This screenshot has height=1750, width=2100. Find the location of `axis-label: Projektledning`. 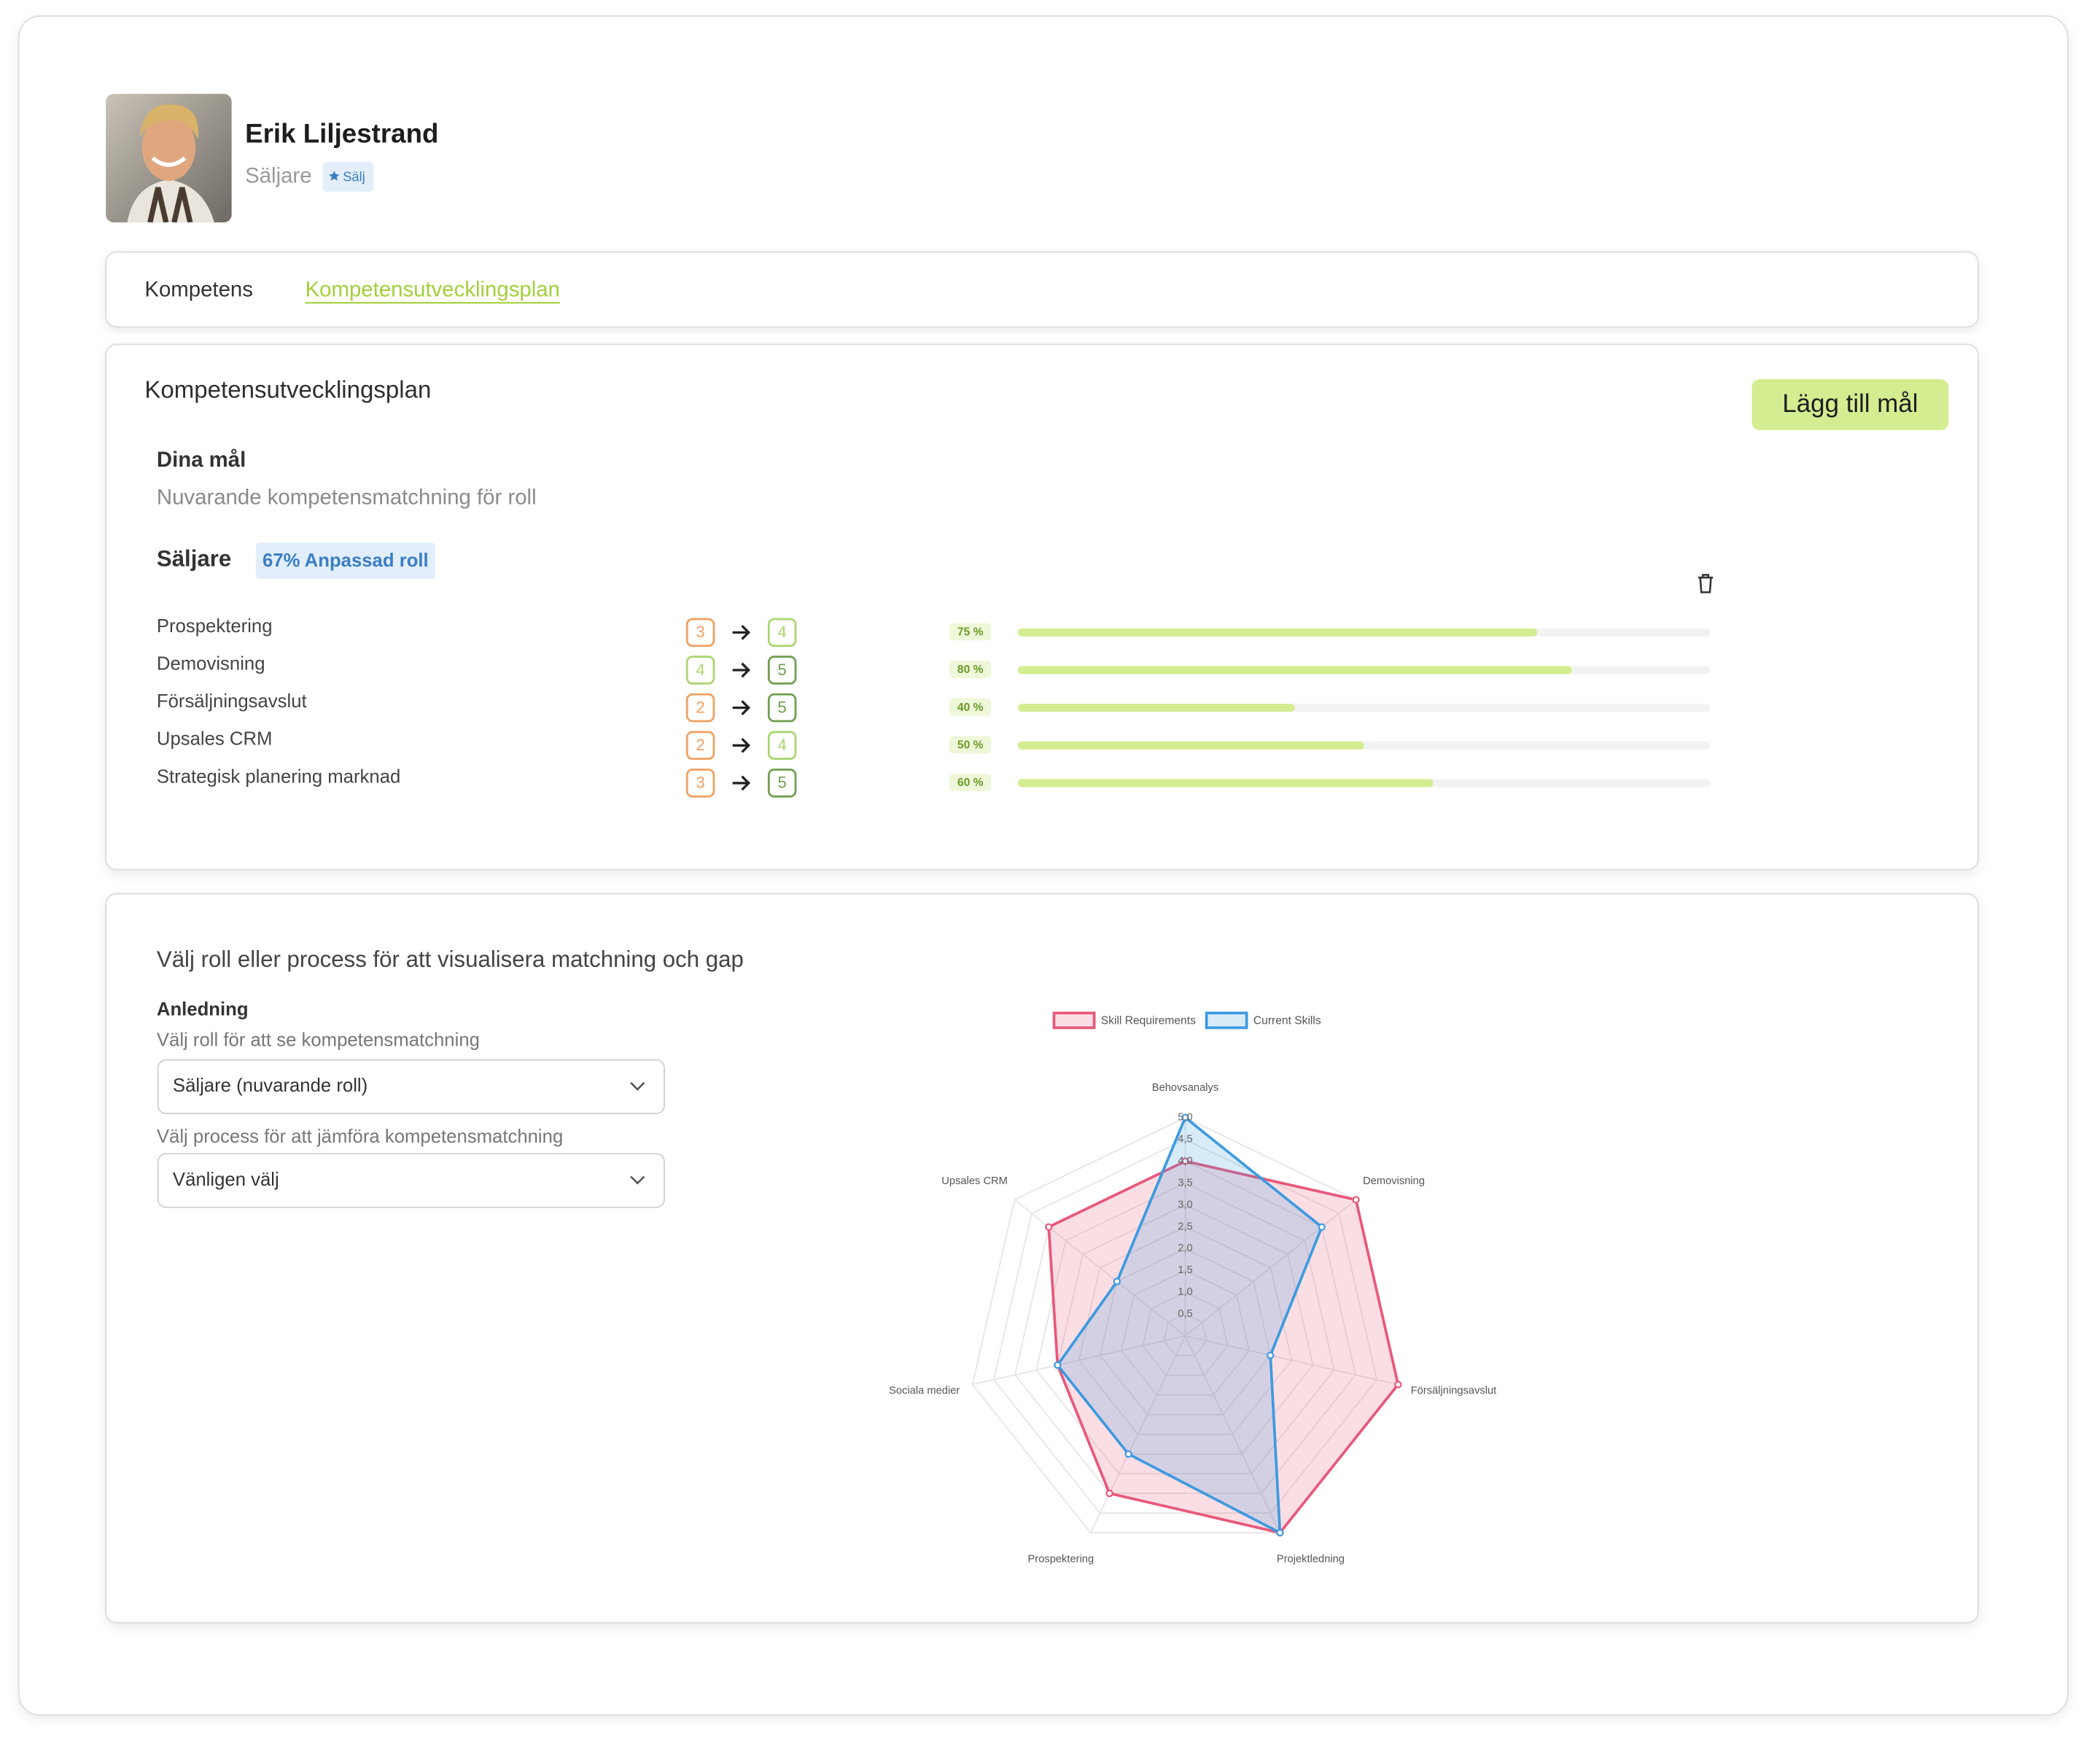

axis-label: Projektledning is located at coordinates (1311, 1559).